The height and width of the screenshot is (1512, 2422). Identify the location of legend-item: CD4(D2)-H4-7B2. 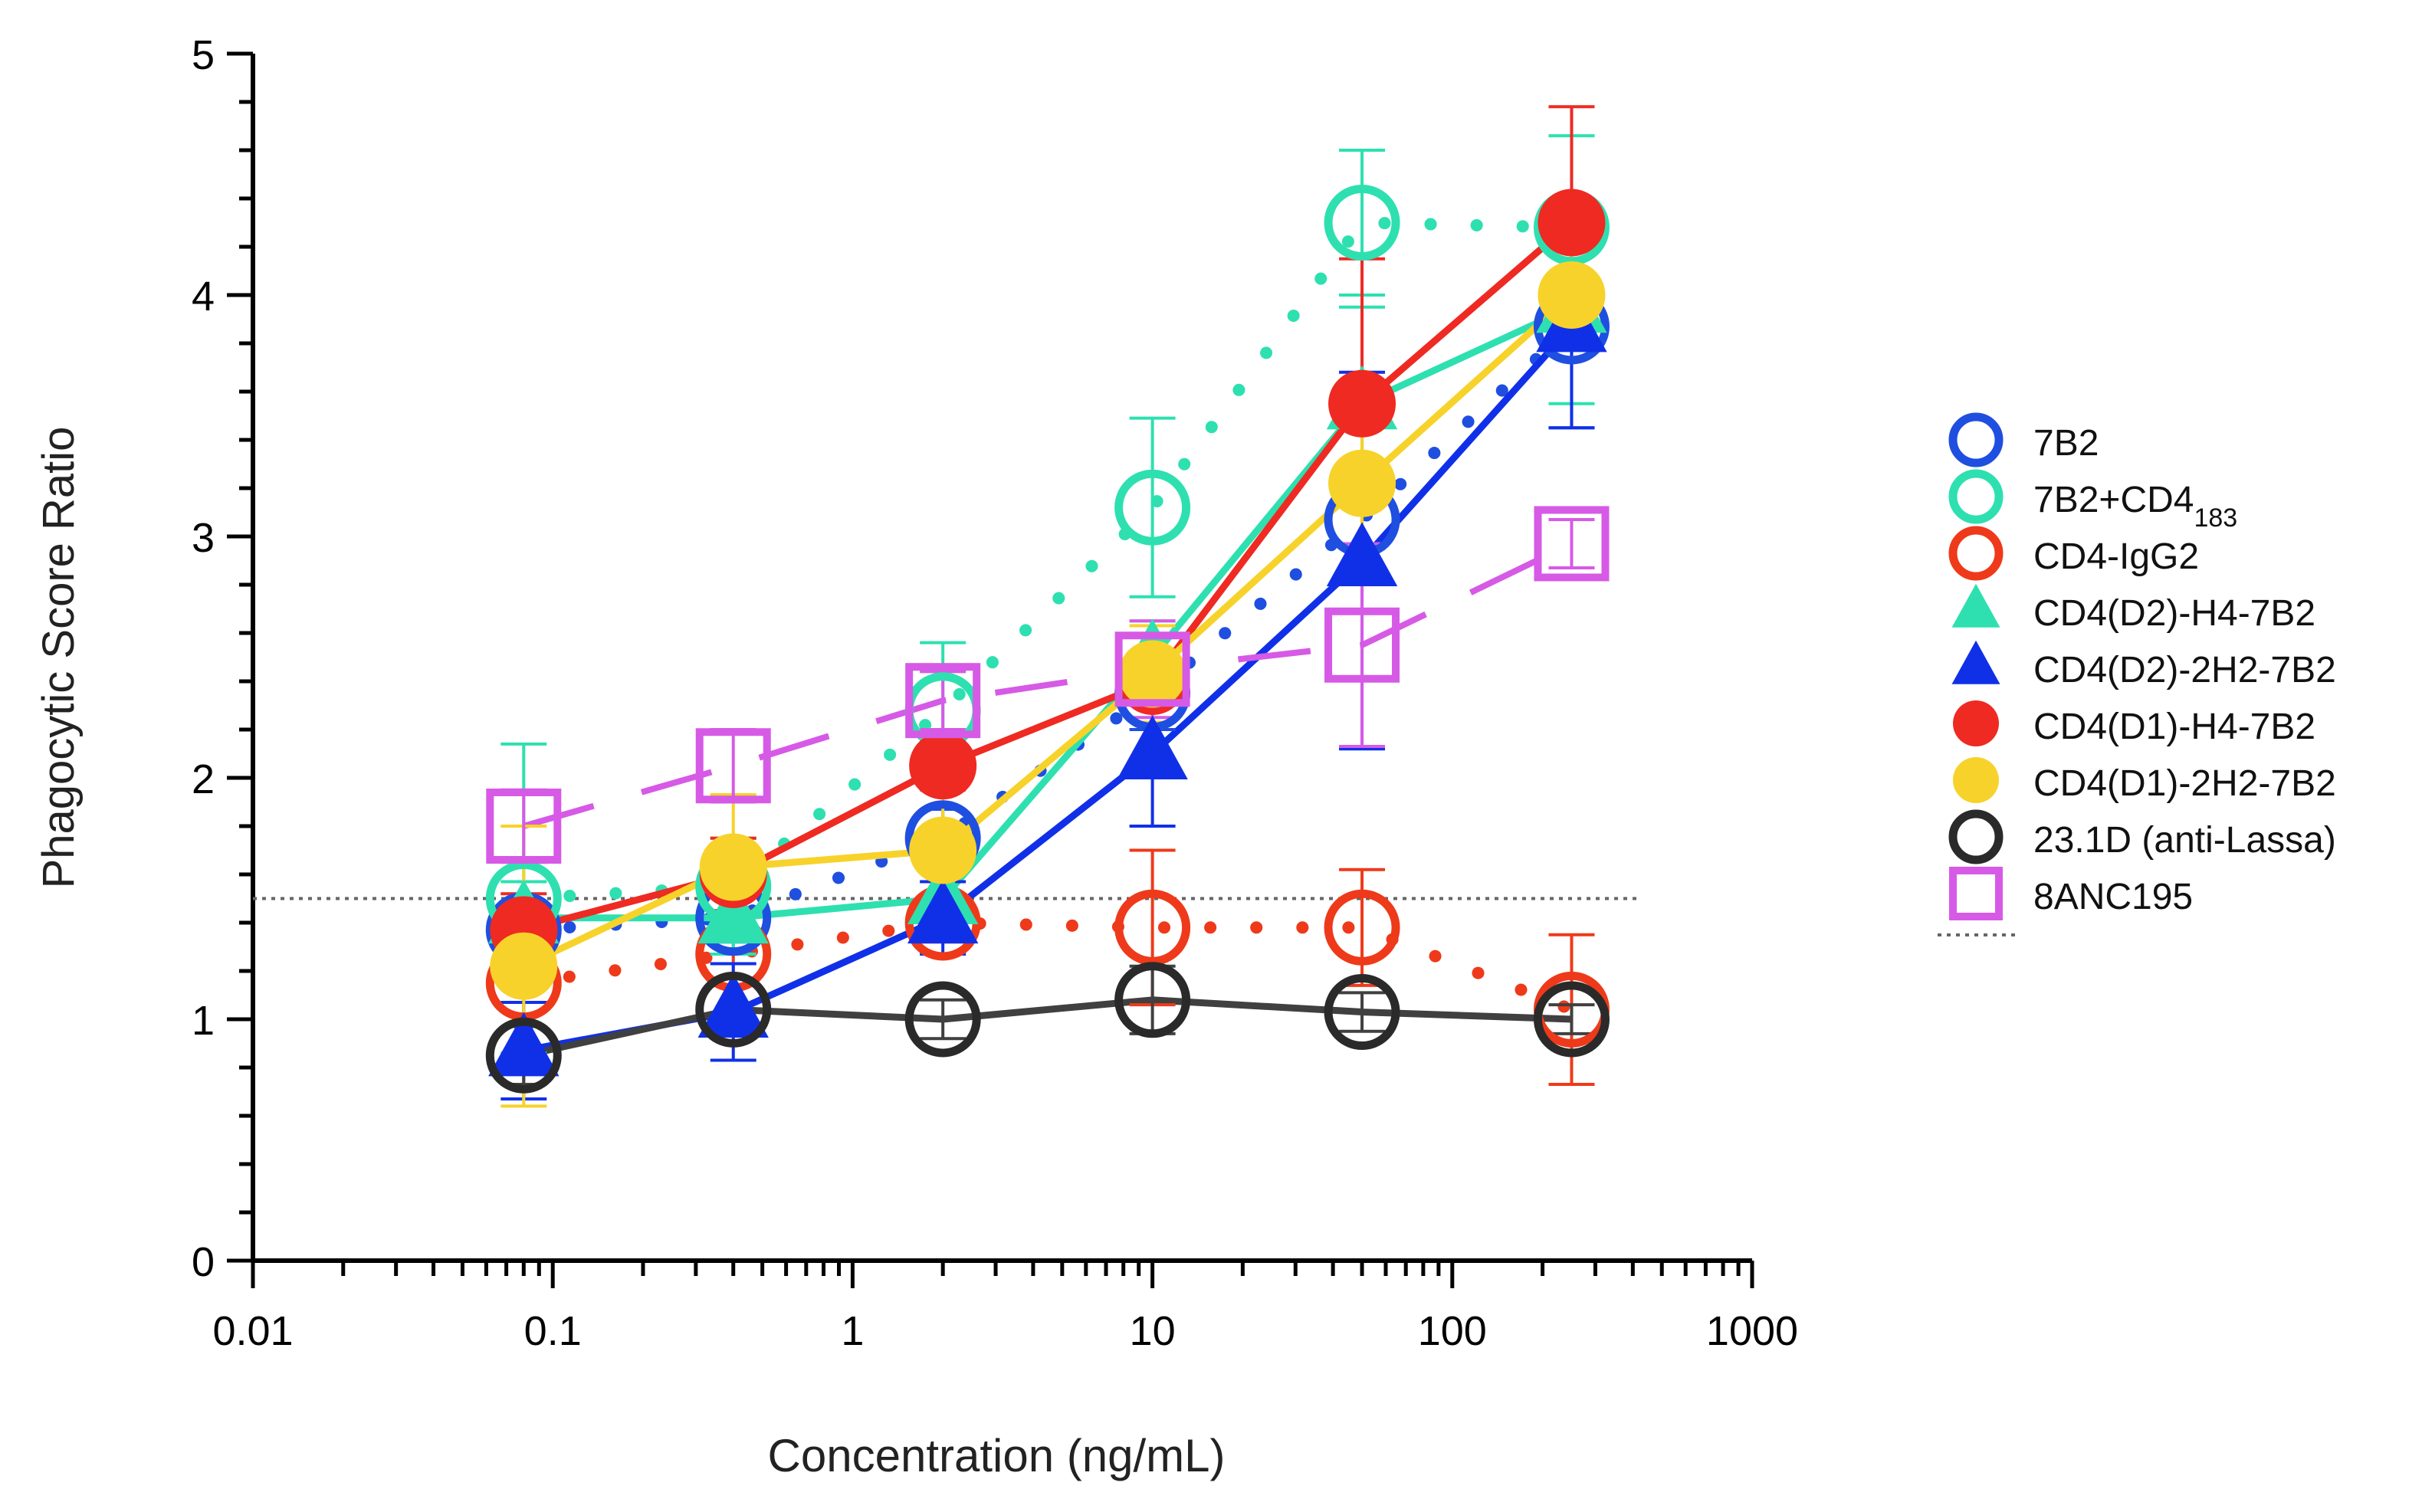
(2133, 608).